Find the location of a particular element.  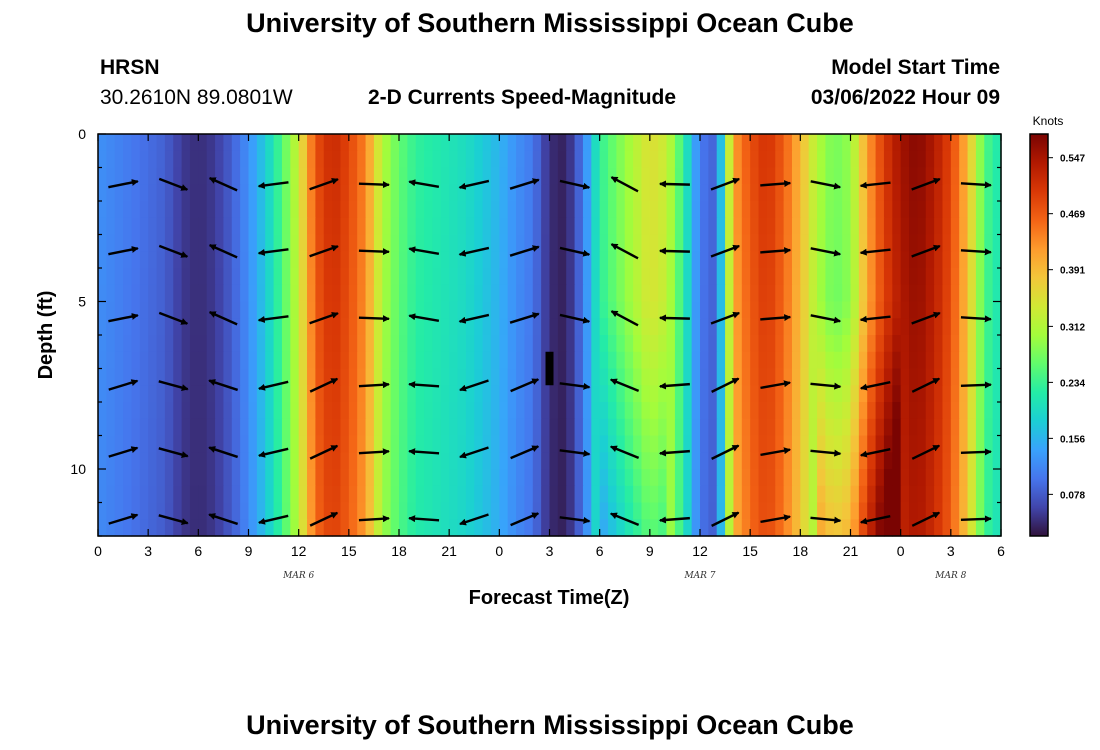

date-label: MAR 7 is located at coordinates (699, 576).